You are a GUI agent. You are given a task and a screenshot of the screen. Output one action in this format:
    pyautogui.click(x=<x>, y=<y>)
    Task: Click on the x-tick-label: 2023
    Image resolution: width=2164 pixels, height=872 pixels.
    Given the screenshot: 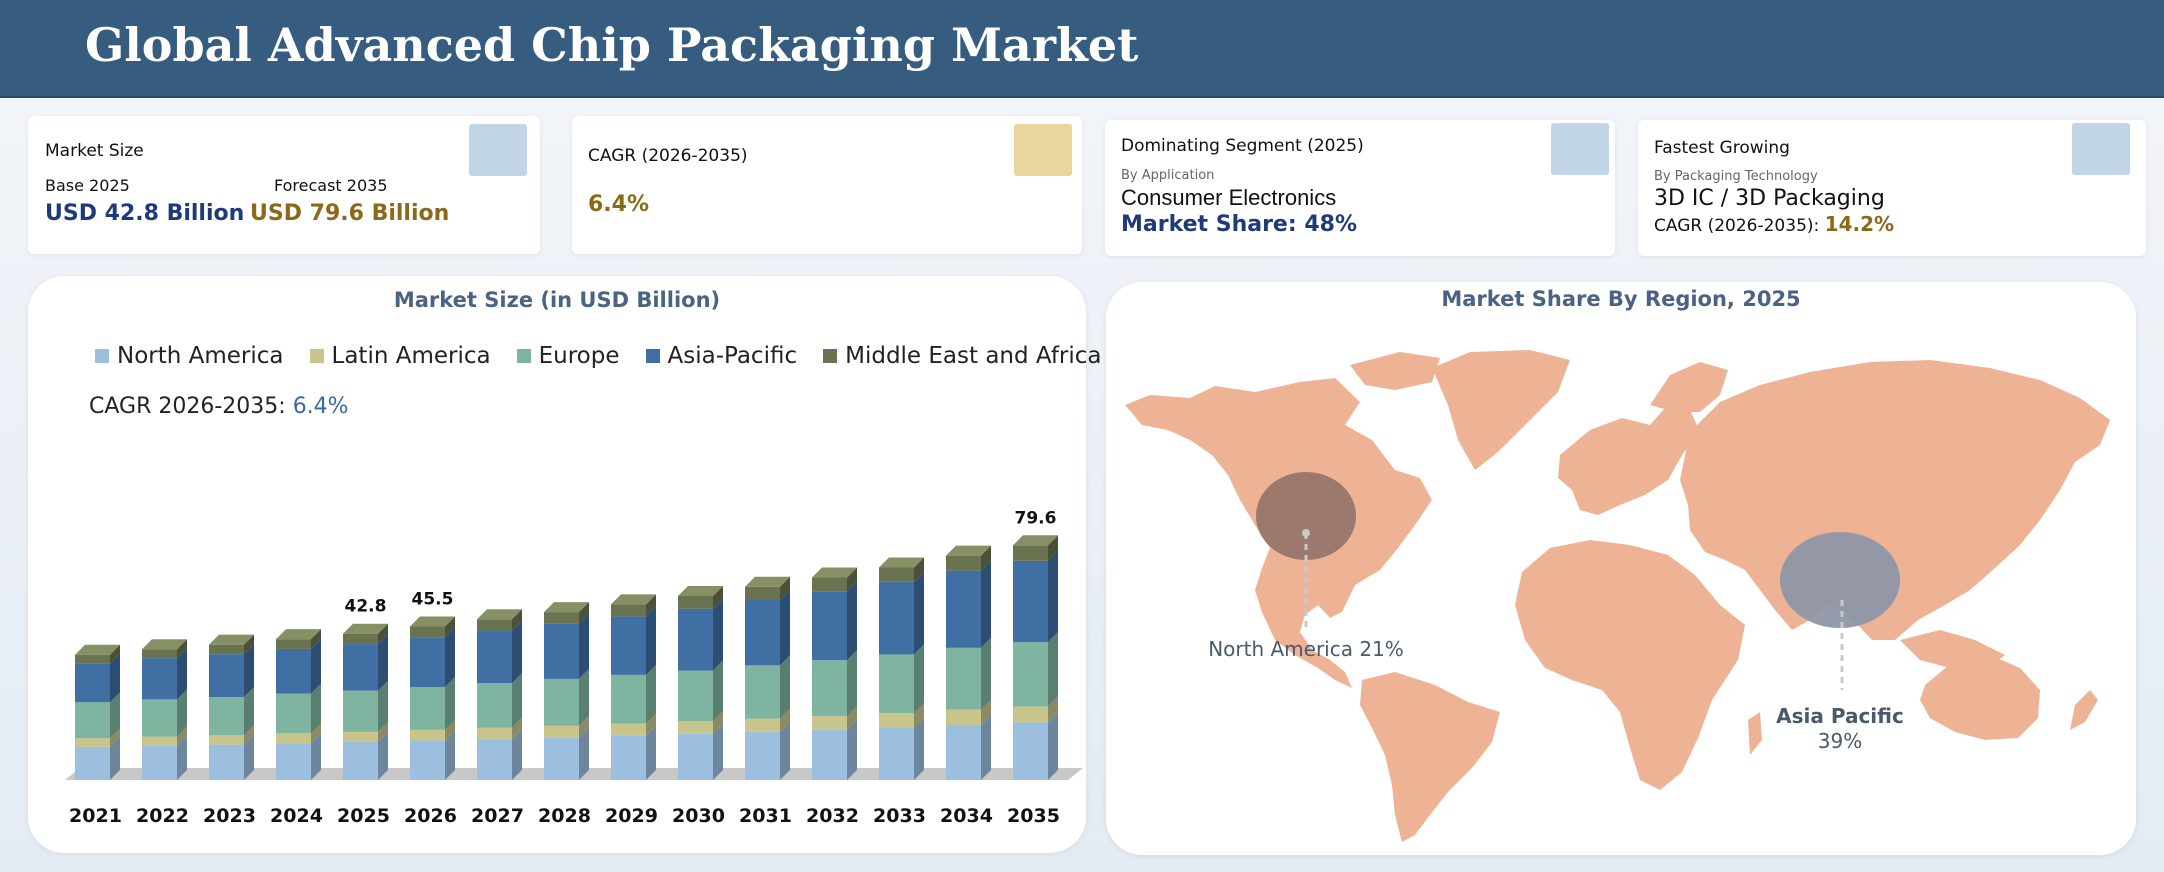 What is the action you would take?
    pyautogui.click(x=229, y=816)
    